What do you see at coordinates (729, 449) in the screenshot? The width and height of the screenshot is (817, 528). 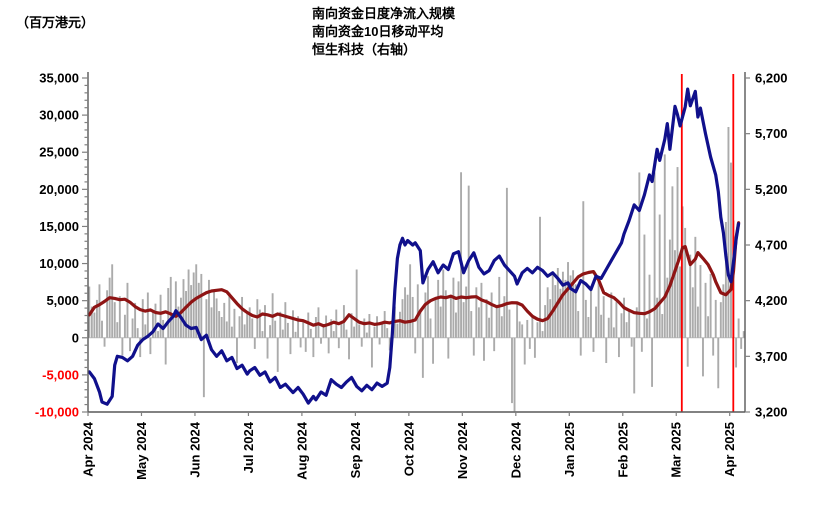 I see `x-axis-month-label: Apr 2025` at bounding box center [729, 449].